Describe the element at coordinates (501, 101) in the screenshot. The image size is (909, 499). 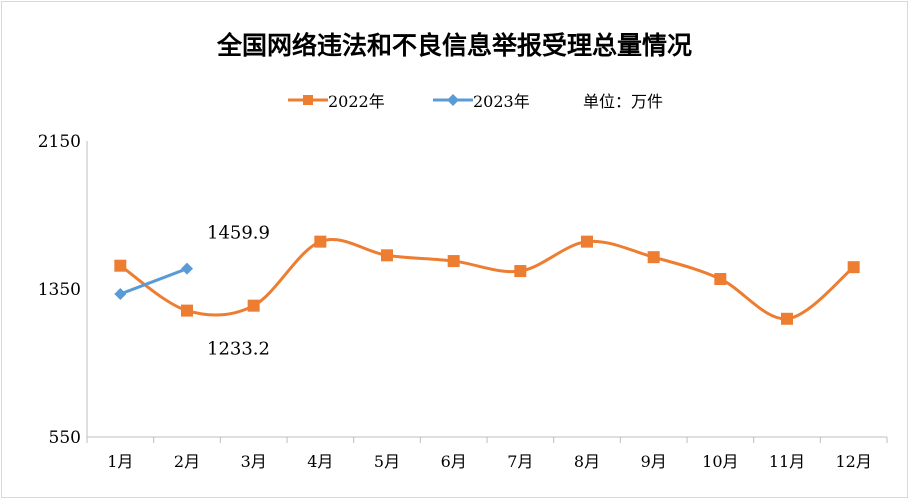
I see `legend-label-2023: 2023年` at that location.